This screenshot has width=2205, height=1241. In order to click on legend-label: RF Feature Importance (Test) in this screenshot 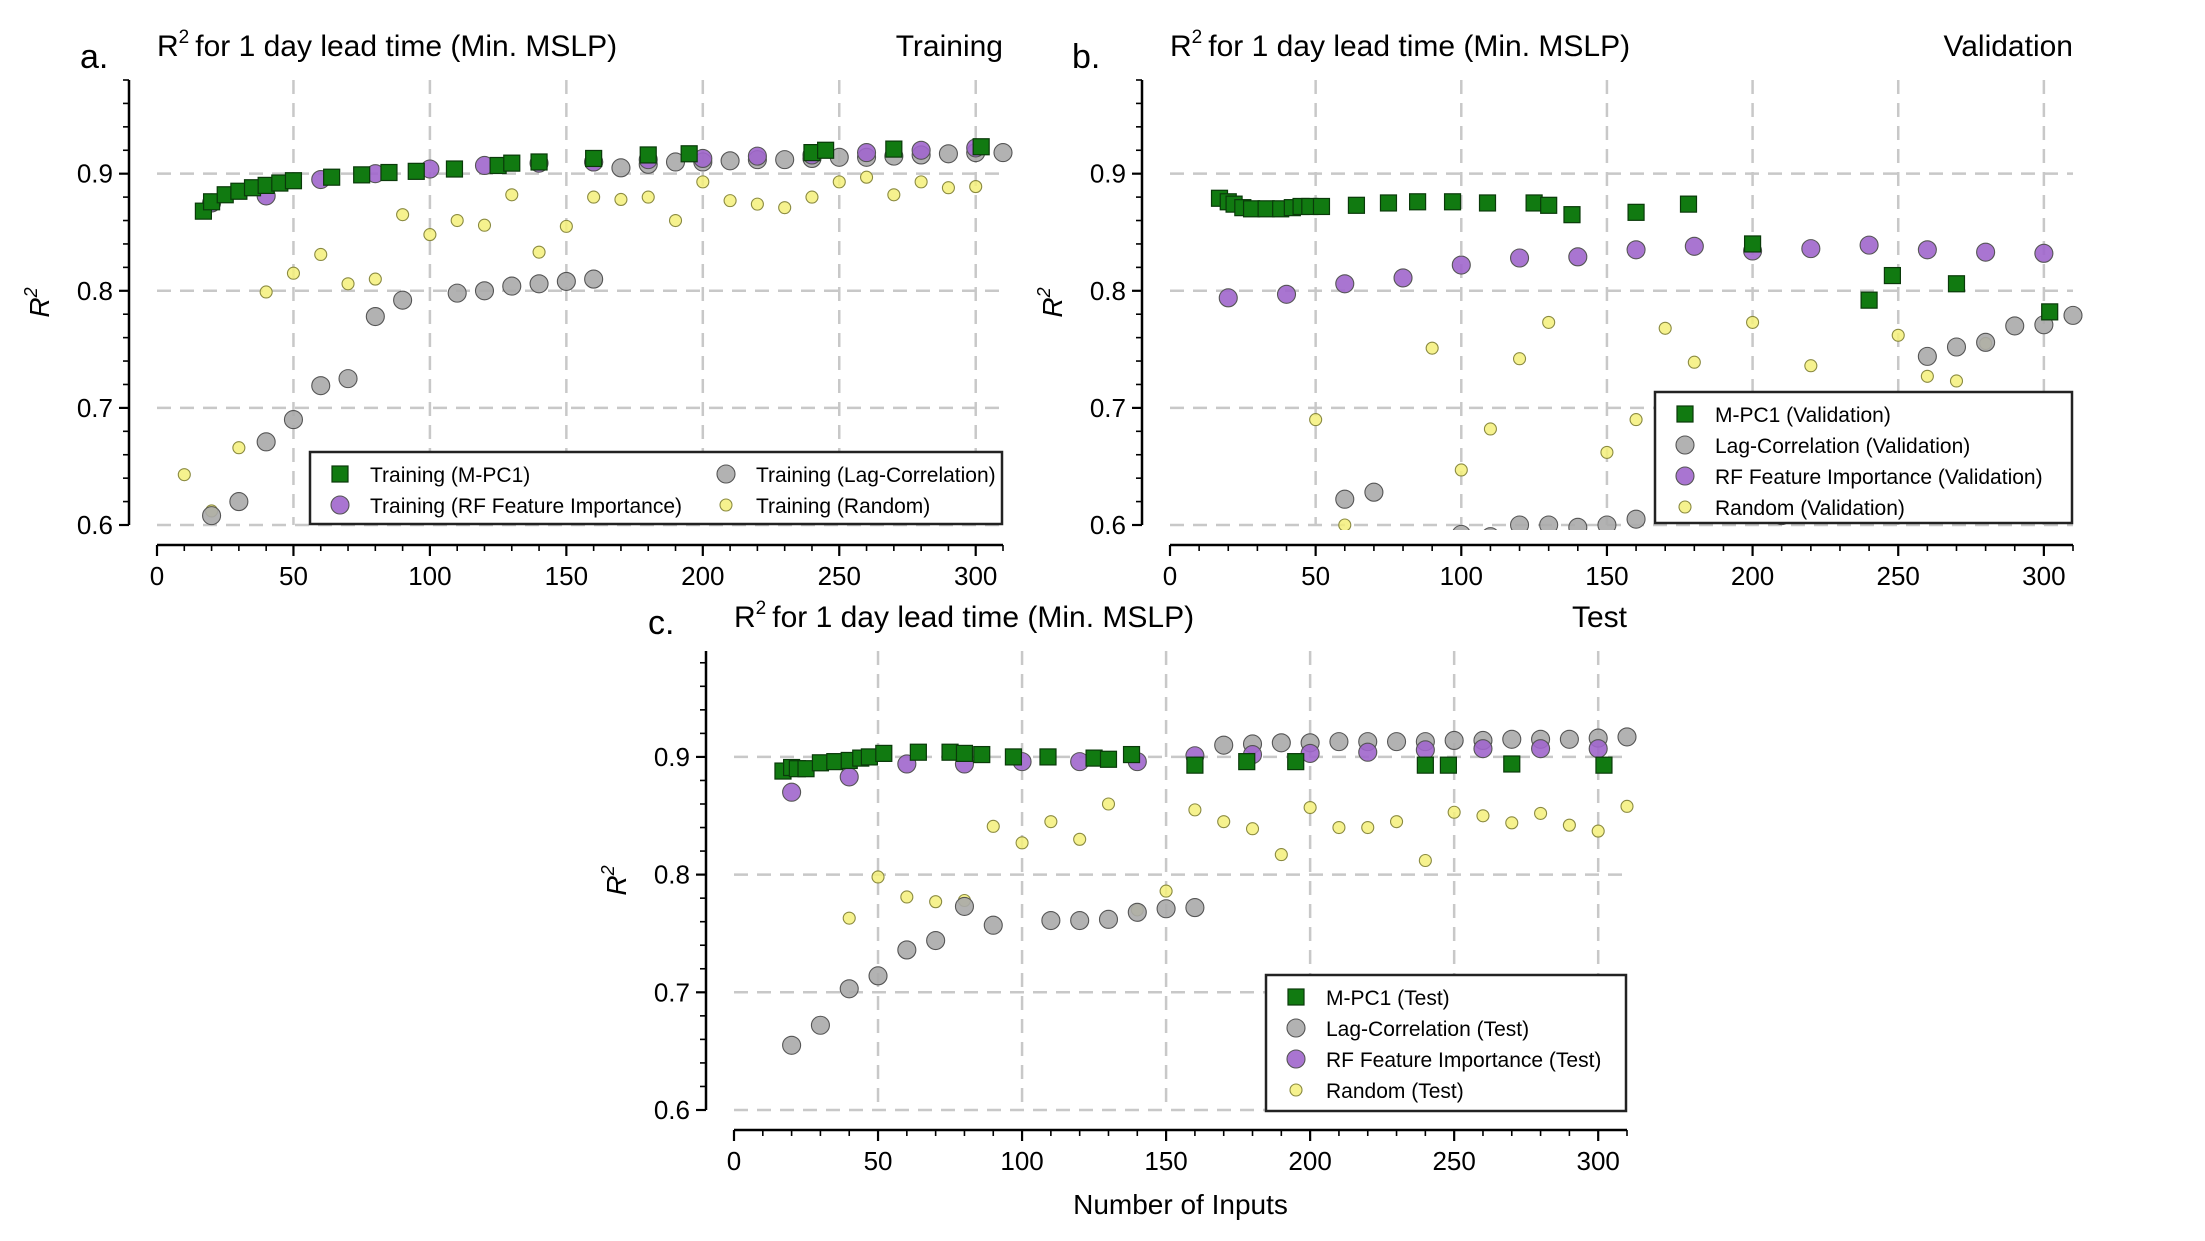, I will do `click(1463, 1060)`.